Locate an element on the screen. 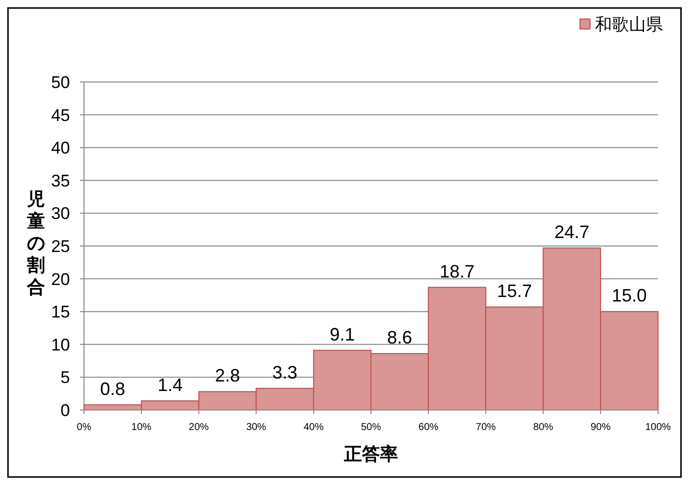  data-label: 0.8 is located at coordinates (113, 388).